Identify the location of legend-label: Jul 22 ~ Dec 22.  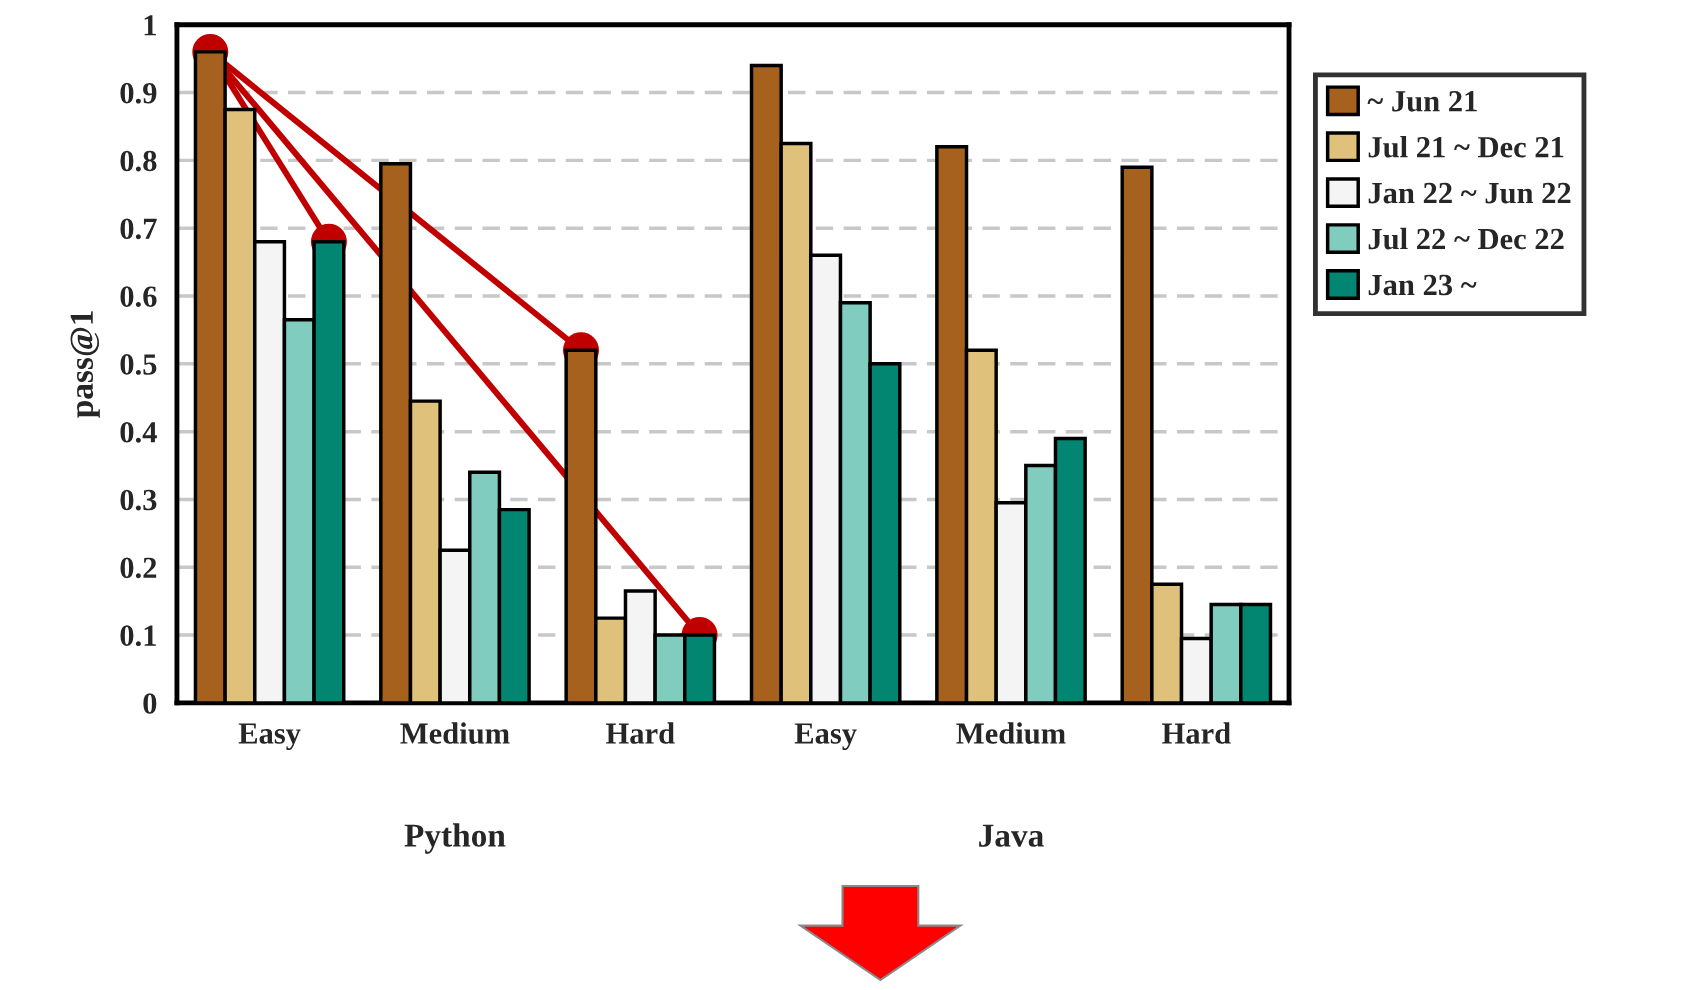
(1466, 238).